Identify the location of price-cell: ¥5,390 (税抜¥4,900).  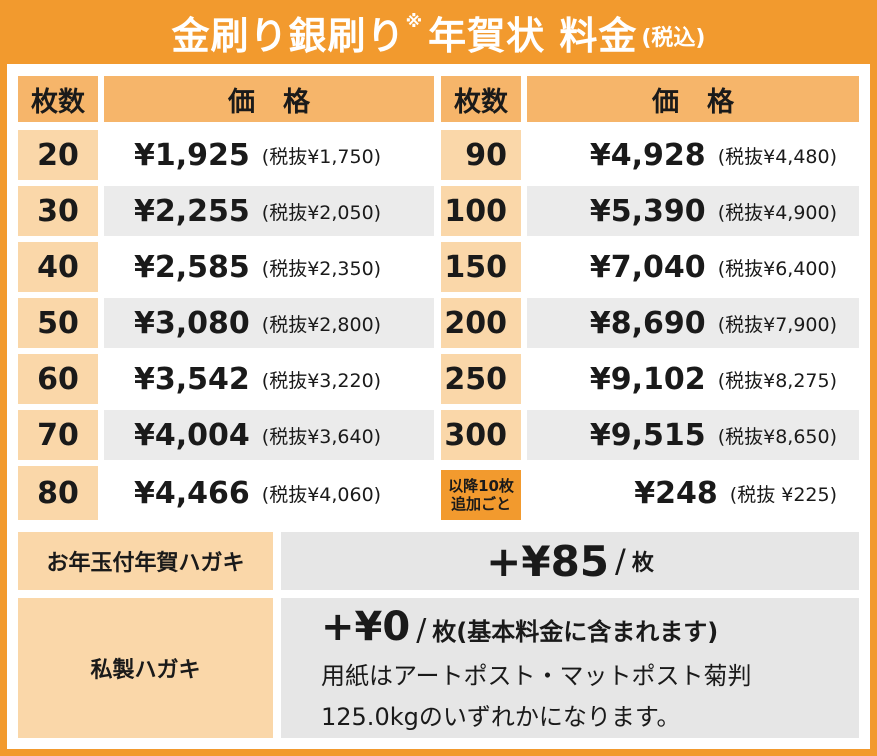
(693, 211).